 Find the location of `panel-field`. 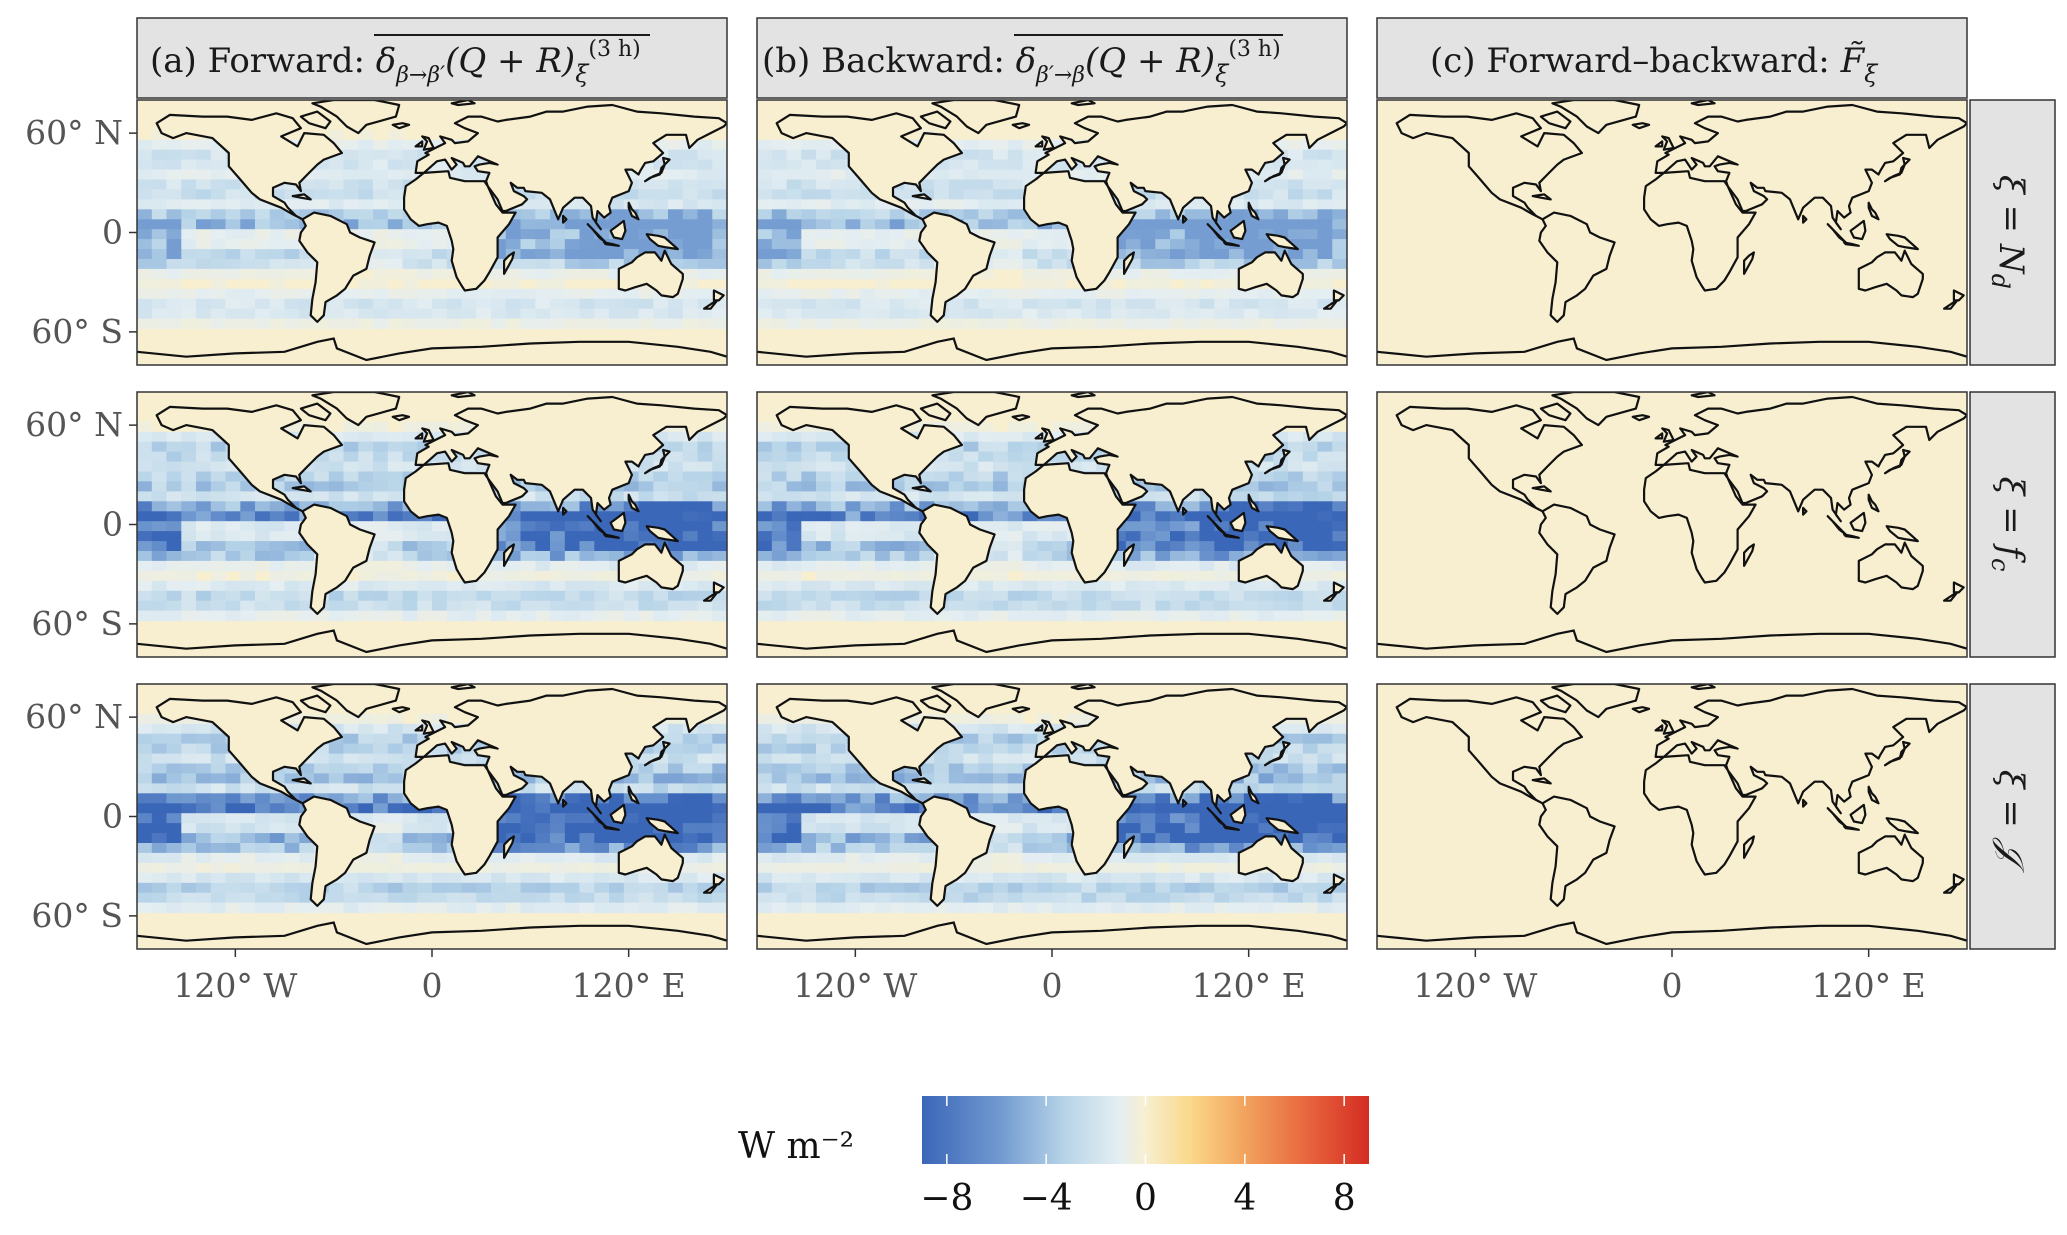

panel-field is located at coordinates (432, 524).